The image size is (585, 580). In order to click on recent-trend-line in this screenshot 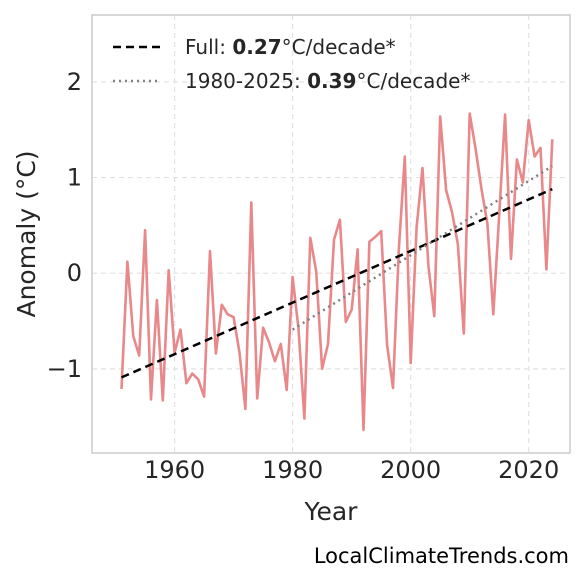, I will do `click(422, 248)`.